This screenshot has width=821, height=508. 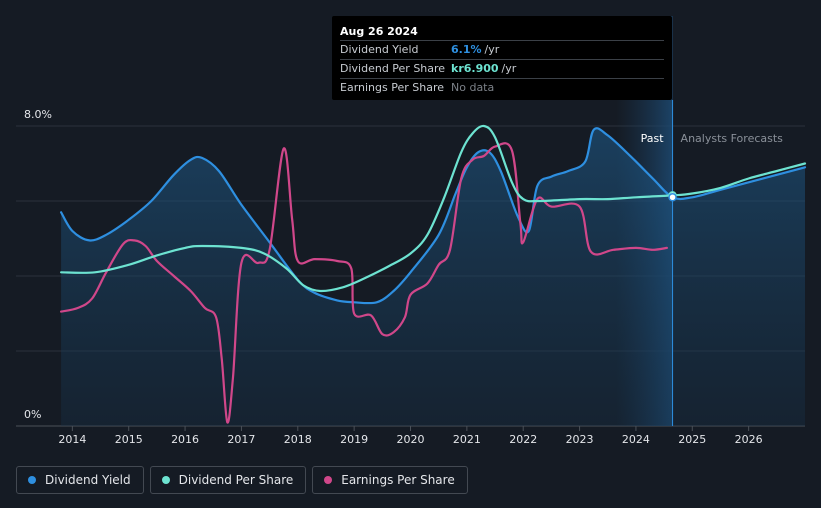 What do you see at coordinates (473, 87) in the screenshot?
I see `tooltip-value: No data` at bounding box center [473, 87].